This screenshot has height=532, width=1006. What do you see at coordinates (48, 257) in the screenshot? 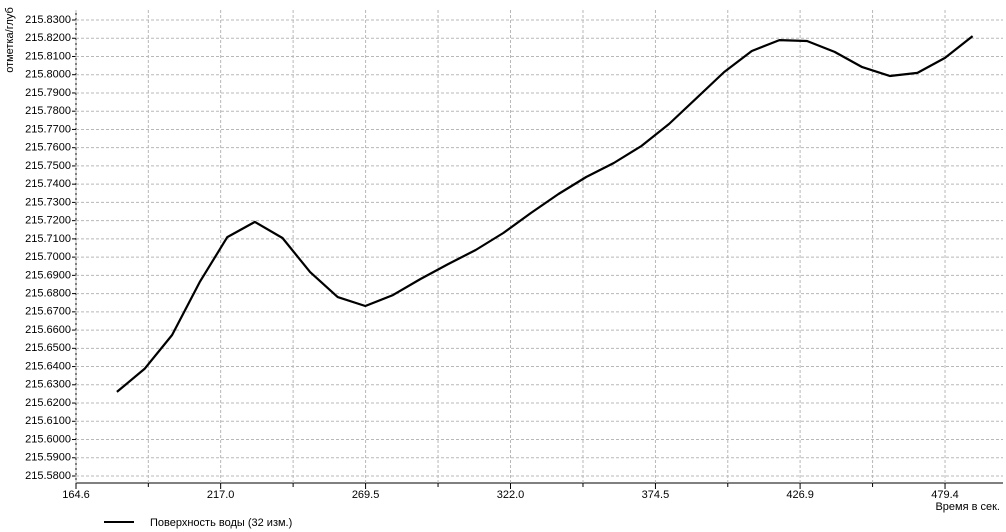
I see `y-tick-label: 215.7000` at bounding box center [48, 257].